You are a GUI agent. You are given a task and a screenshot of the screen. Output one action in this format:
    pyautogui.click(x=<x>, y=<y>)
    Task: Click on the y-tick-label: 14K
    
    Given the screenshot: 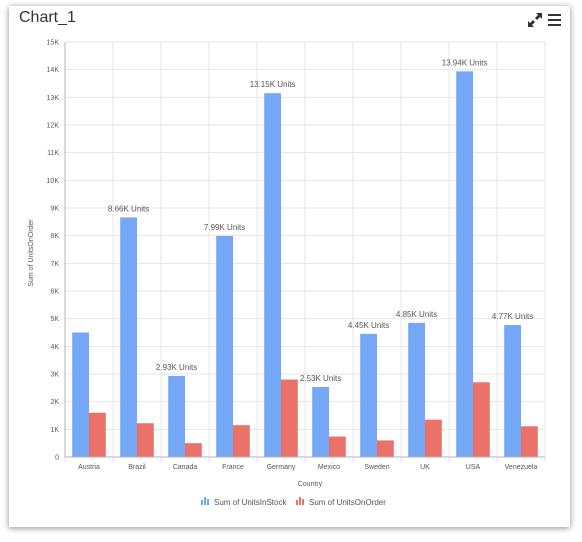 What is the action you would take?
    pyautogui.click(x=53, y=70)
    